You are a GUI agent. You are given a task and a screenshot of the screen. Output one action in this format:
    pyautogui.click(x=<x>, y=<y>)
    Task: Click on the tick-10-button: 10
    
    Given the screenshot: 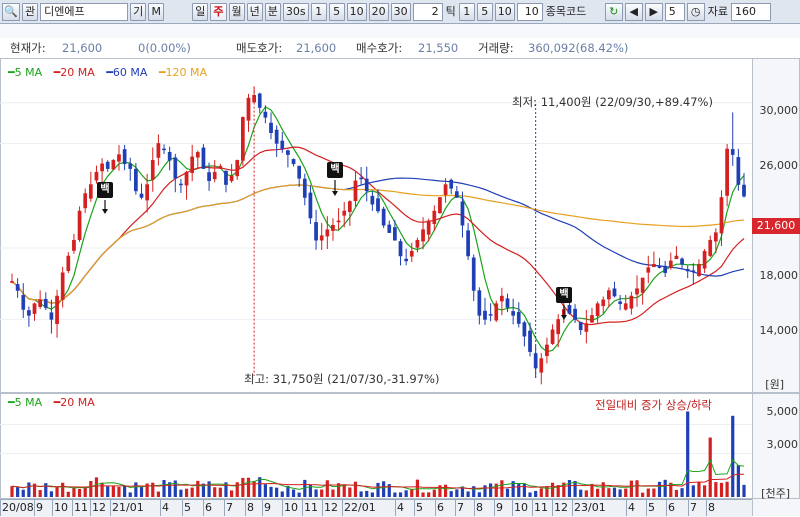 What is the action you would take?
    pyautogui.click(x=504, y=11)
    